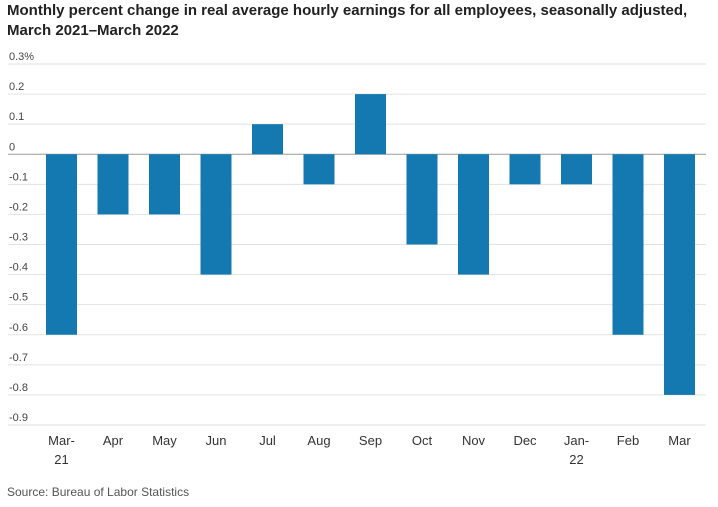 This screenshot has width=718, height=507. I want to click on y-tick-label: -0.8, so click(18, 388).